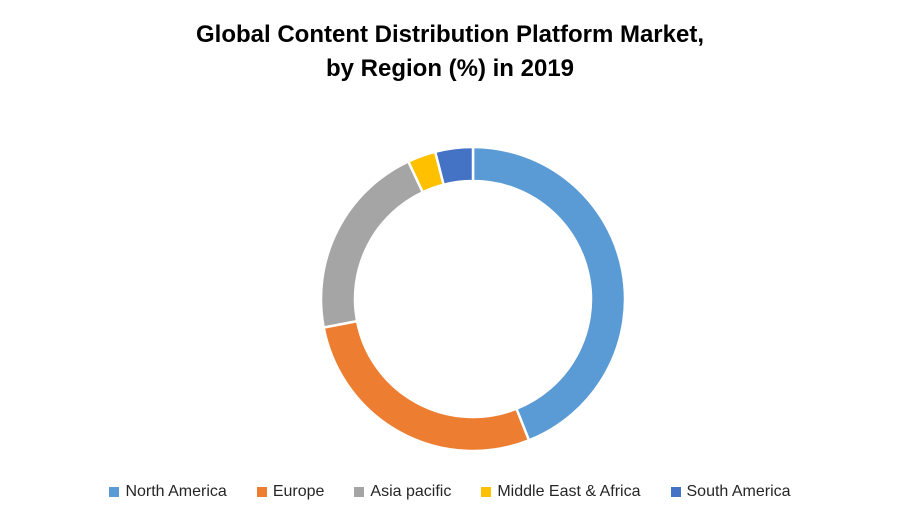 The width and height of the screenshot is (900, 525). What do you see at coordinates (549, 293) in the screenshot?
I see `donut-slice-north-america` at bounding box center [549, 293].